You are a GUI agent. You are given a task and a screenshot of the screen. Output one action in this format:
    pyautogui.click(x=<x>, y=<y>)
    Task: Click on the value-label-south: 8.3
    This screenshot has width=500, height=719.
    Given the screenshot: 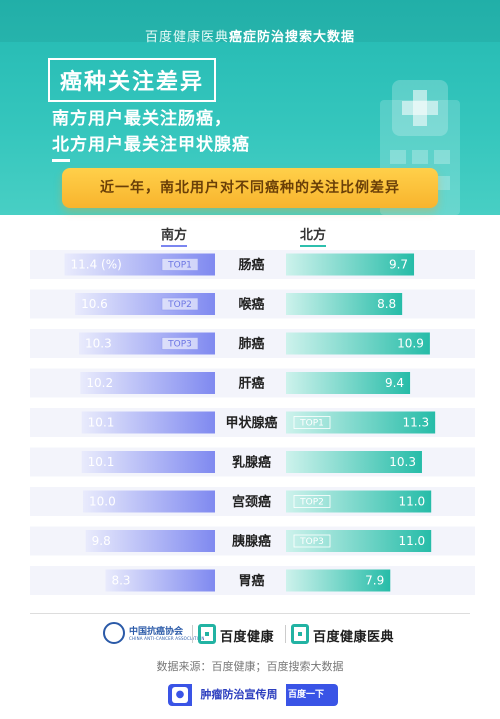 What is the action you would take?
    pyautogui.click(x=120, y=581)
    